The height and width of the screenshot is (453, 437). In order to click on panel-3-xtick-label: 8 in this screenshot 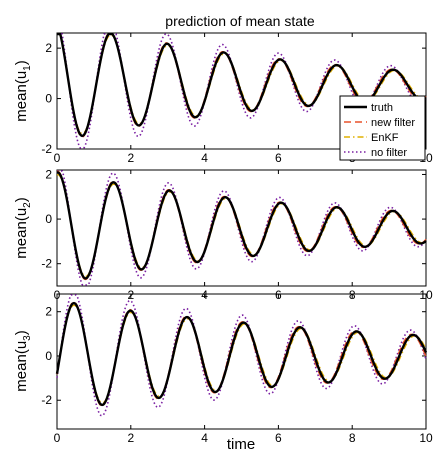, I will do `click(352, 438)`.